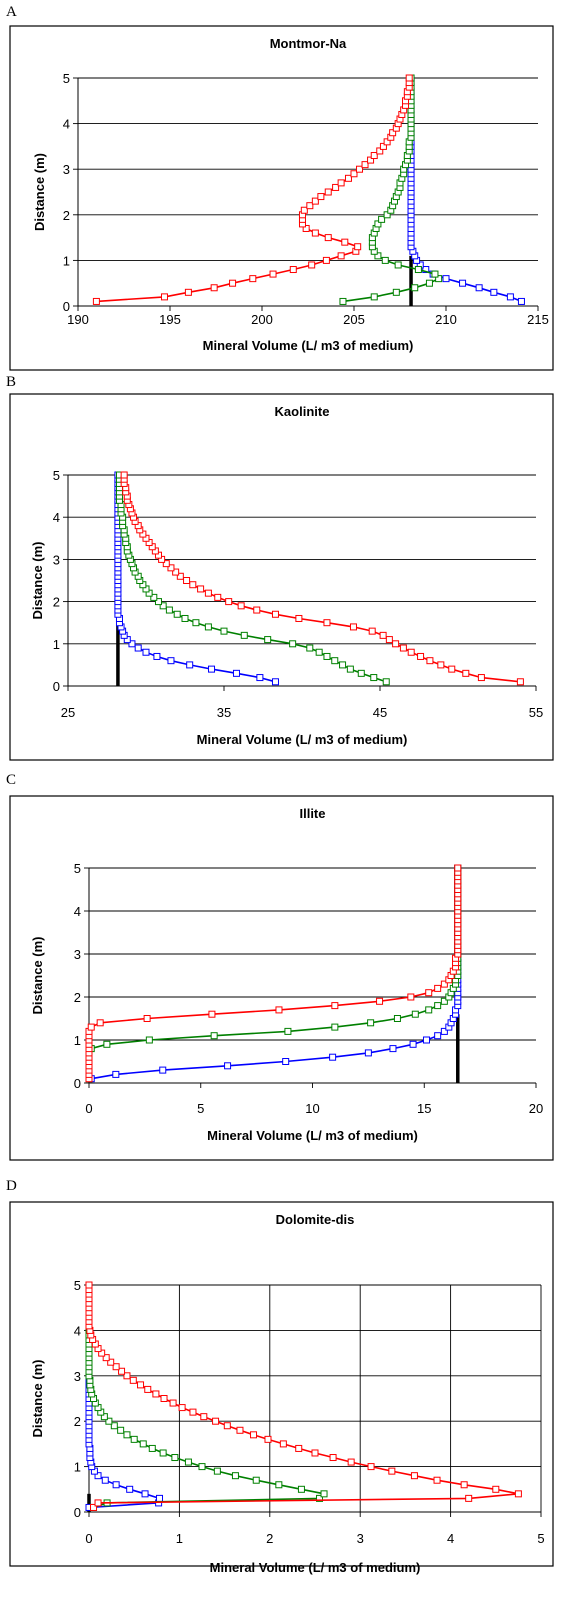 The image size is (563, 1601). I want to click on chart-title: Illite, so click(312, 813).